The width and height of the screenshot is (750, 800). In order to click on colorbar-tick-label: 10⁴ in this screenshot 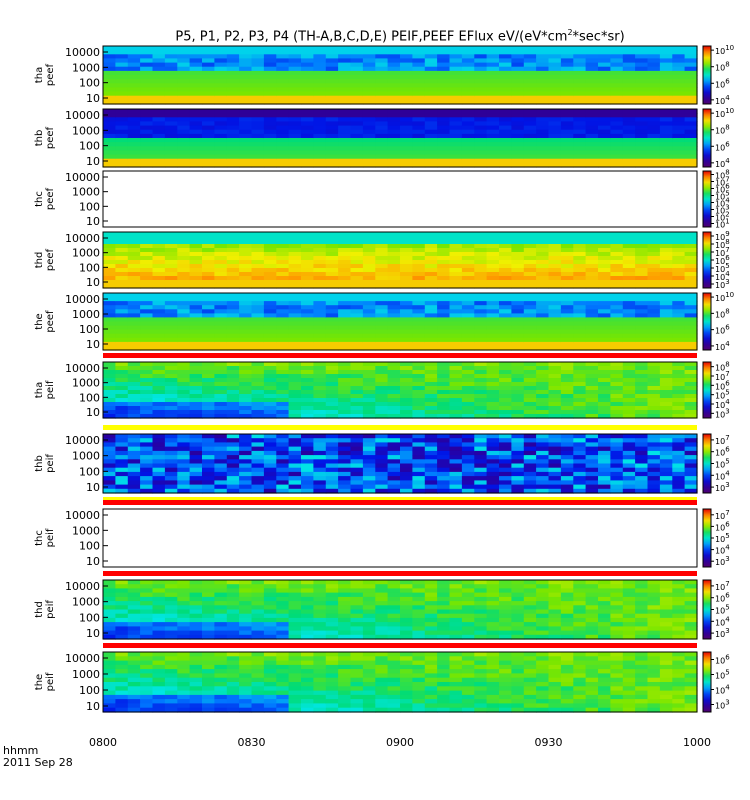, I will do `click(722, 203)`.